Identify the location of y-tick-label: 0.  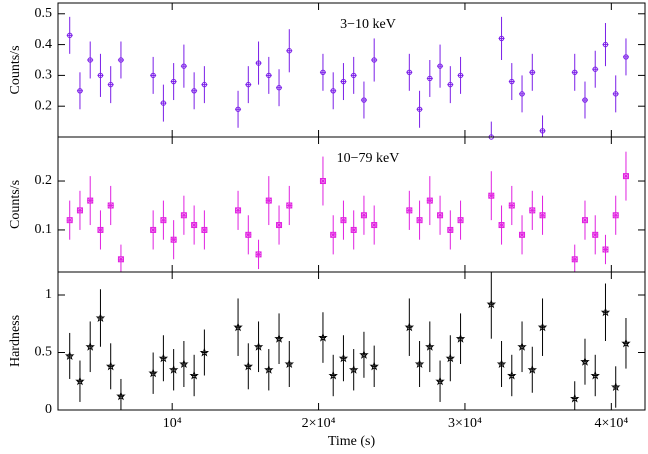
(48, 409).